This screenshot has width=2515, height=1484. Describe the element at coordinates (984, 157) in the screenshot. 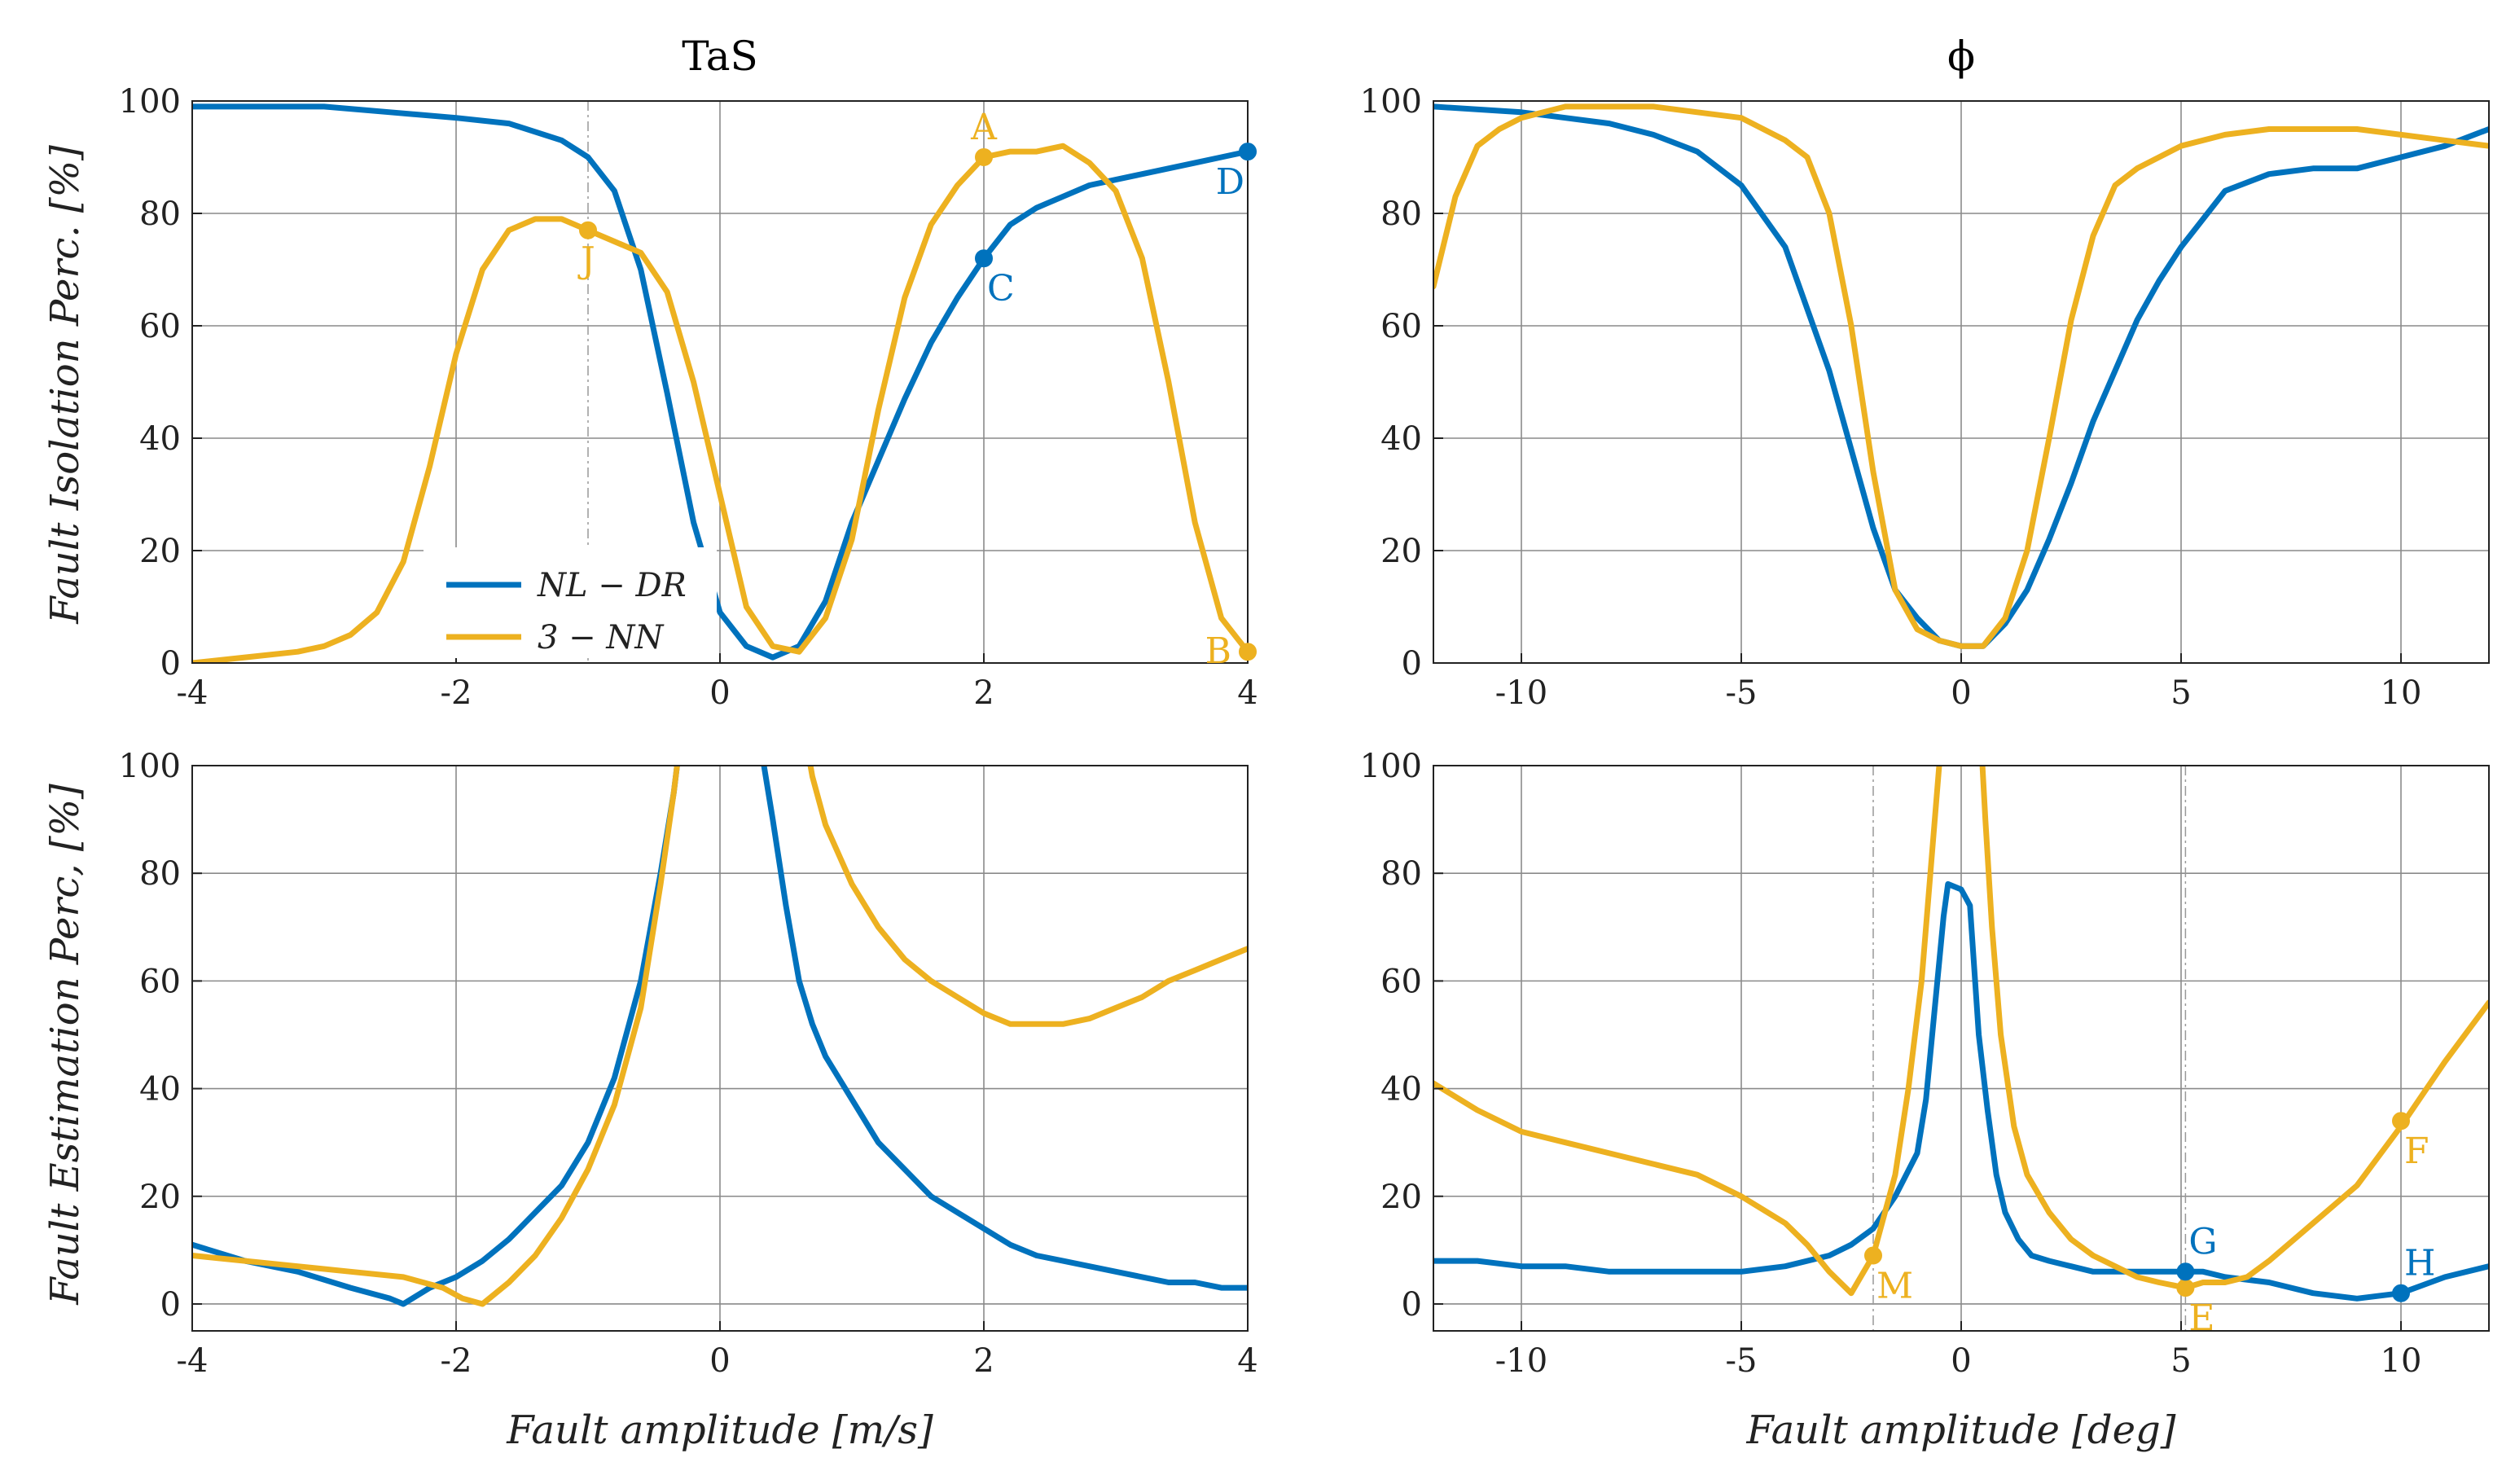

I see `annotation-marker-a` at that location.